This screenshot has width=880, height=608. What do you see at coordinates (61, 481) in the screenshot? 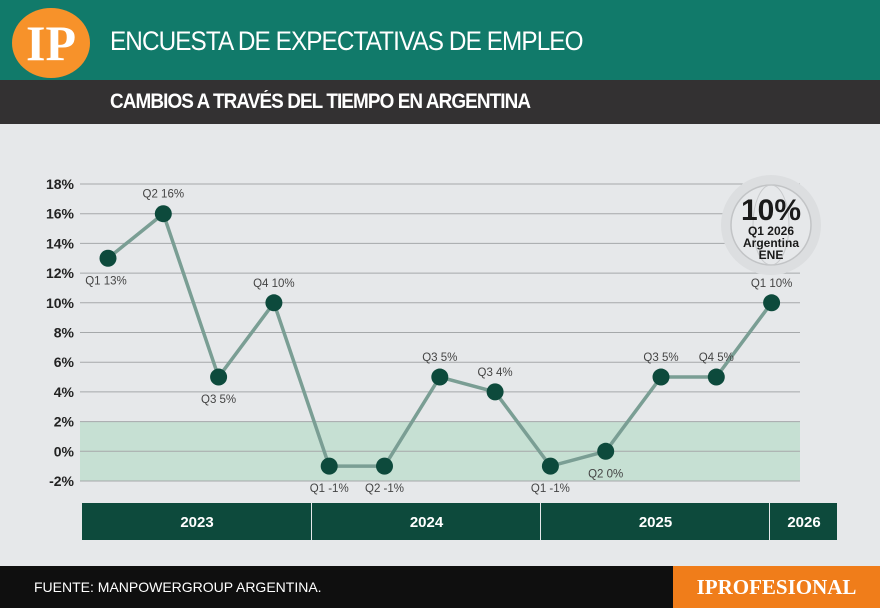
I see `y-tick-label: -2%` at bounding box center [61, 481].